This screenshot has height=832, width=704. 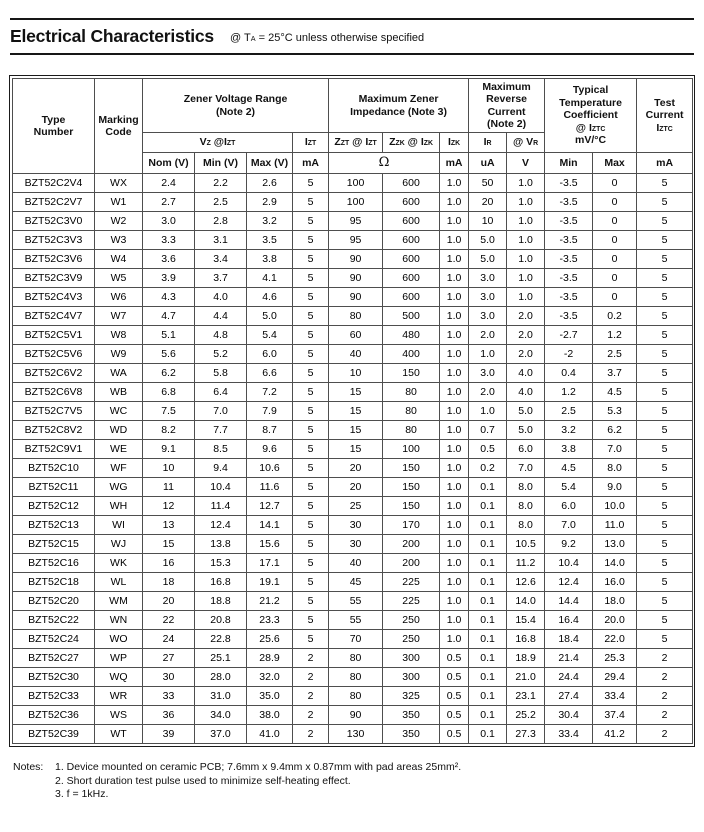 What do you see at coordinates (411, 335) in the screenshot?
I see `cell-zzk: 480` at bounding box center [411, 335].